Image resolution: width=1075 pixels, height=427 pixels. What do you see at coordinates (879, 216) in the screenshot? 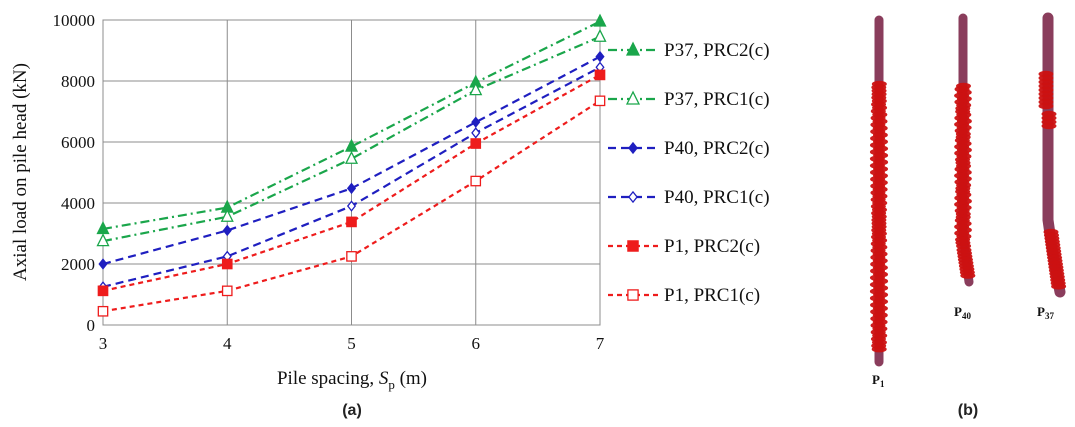
I see `hinges-p1` at bounding box center [879, 216].